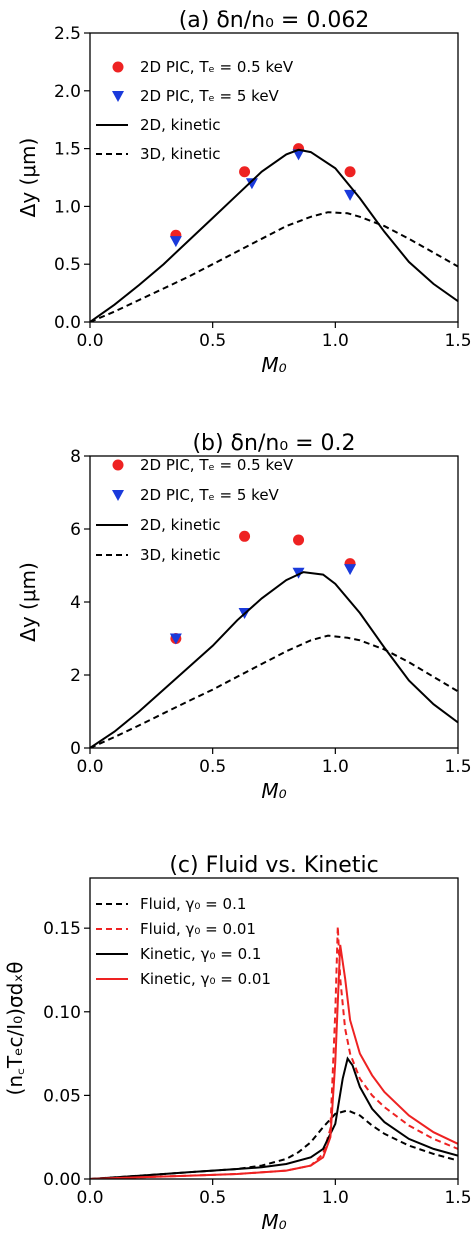 This screenshot has width=474, height=1234. I want to click on y-tick-label: 1.0, so click(67, 207).